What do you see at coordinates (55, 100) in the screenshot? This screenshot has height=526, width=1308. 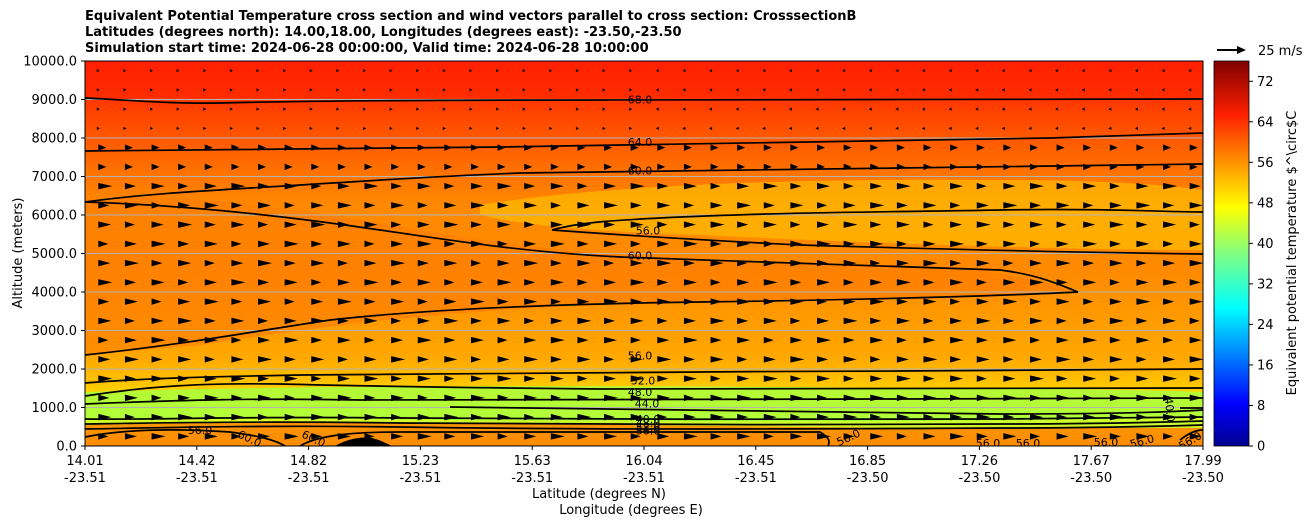 I see `y-tick-label: 9000.0` at bounding box center [55, 100].